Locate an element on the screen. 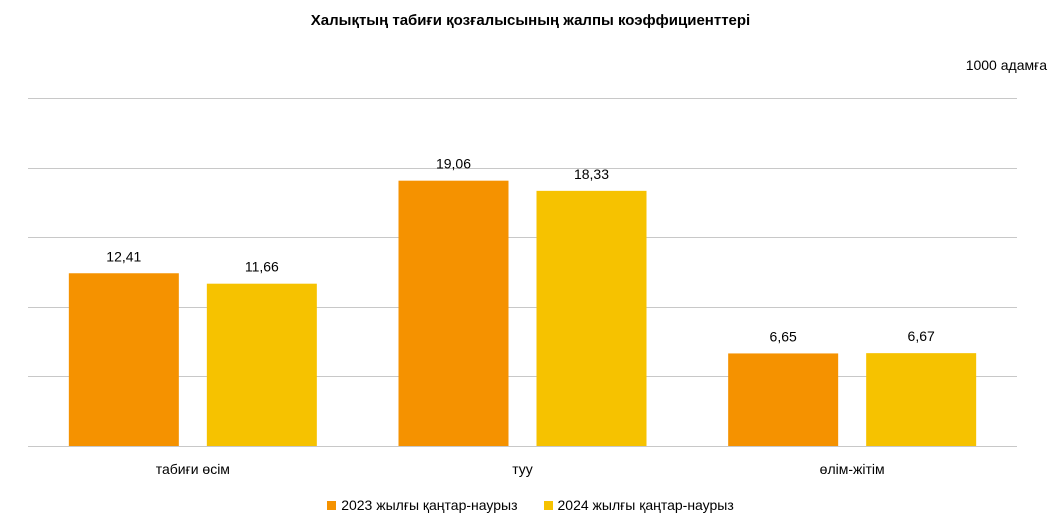 The image size is (1061, 525). category-label: табиғи өсім is located at coordinates (193, 469).